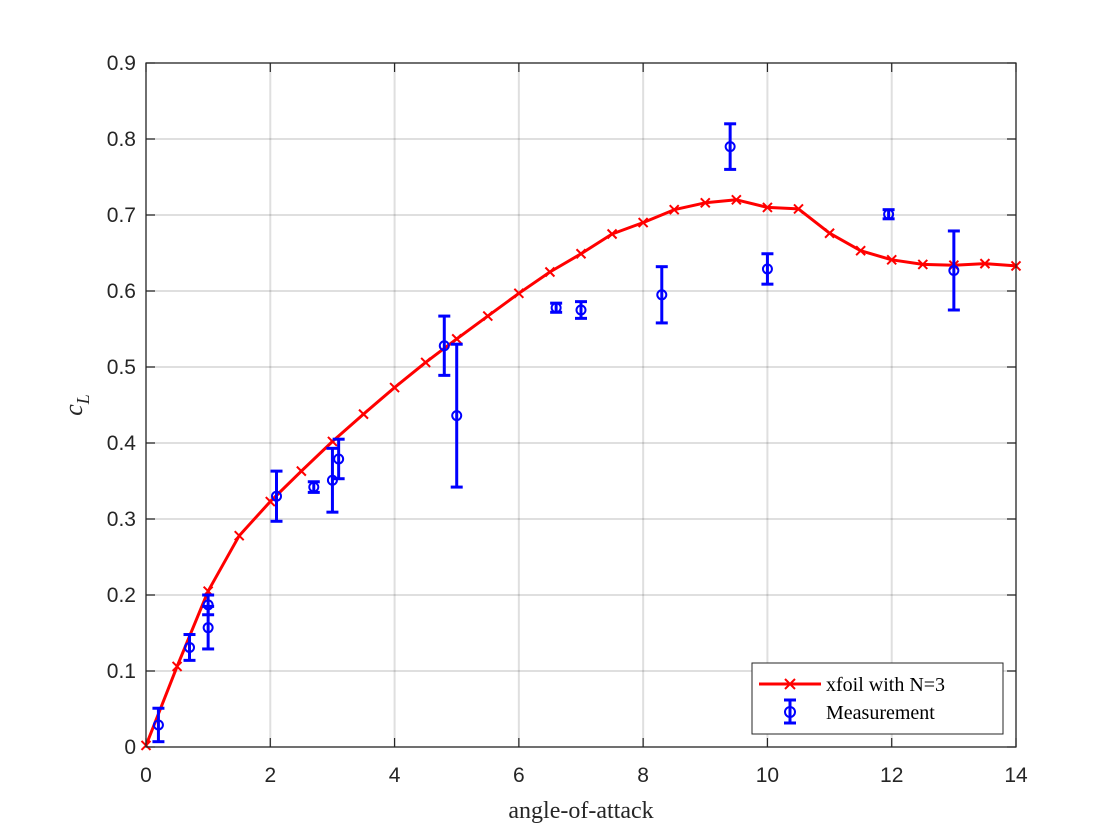 This screenshot has height=840, width=1120. I want to click on y-tick-label: 0.8, so click(121, 139).